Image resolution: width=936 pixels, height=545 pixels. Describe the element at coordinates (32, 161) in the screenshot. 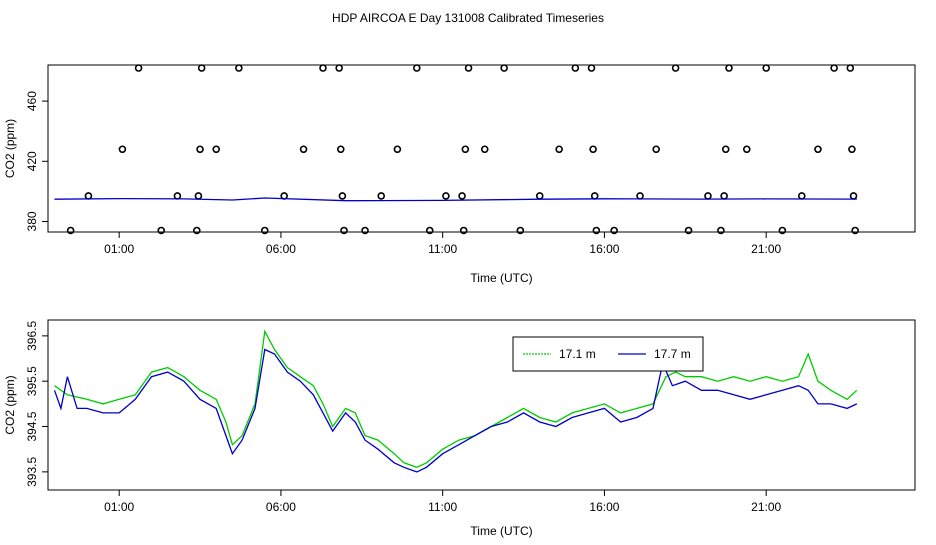

I see `y-tick-label: 420` at that location.